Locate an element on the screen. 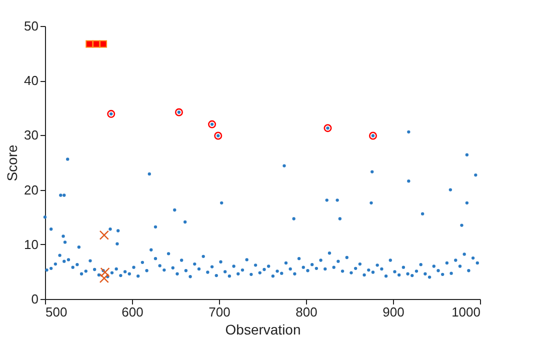 Image resolution: width=560 pixels, height=337 pixels. y-tick-label: 20 is located at coordinates (31, 190).